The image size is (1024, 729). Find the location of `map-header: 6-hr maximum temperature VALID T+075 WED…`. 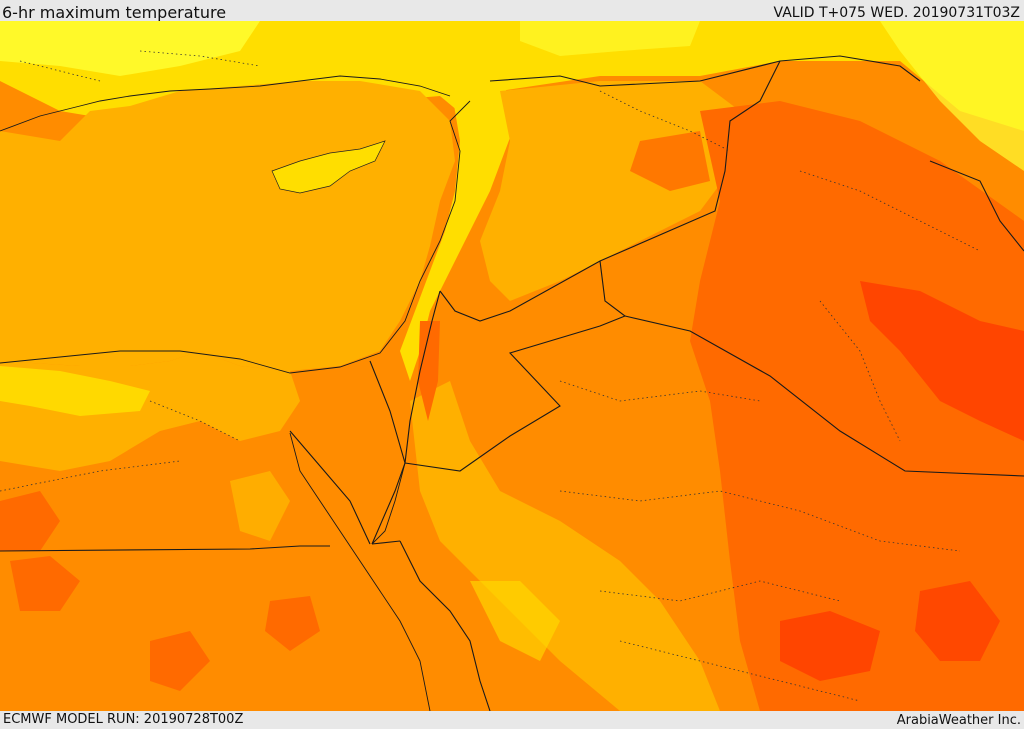

map-header: 6-hr maximum temperature VALID T+075 WED… is located at coordinates (512, 11).